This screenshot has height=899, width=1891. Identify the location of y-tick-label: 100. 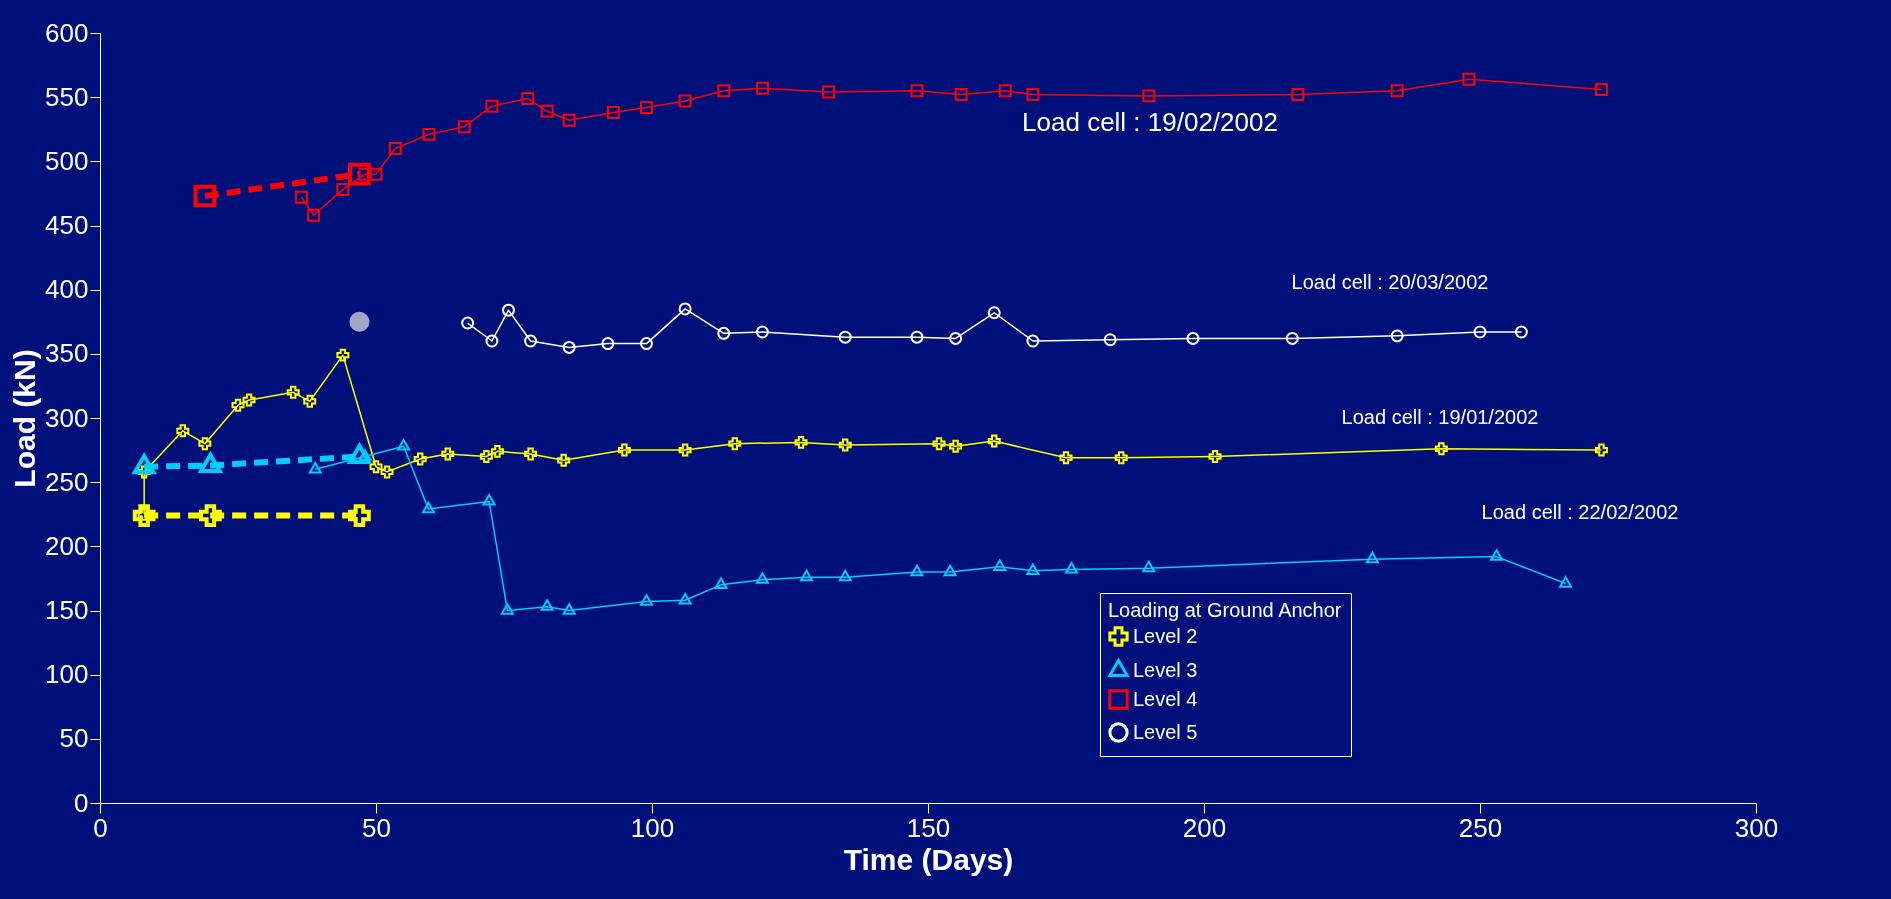
(67, 674).